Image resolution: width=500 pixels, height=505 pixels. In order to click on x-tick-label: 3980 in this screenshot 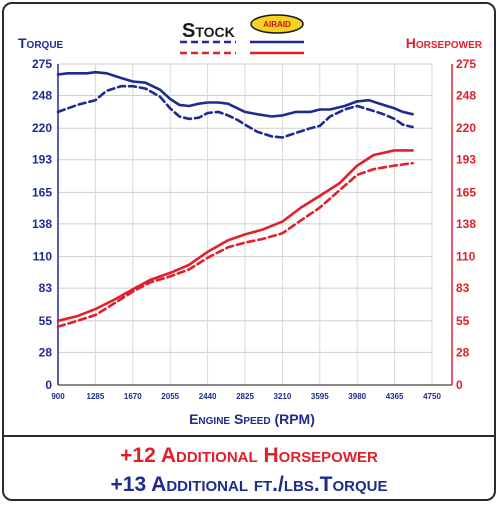, I will do `click(357, 396)`.